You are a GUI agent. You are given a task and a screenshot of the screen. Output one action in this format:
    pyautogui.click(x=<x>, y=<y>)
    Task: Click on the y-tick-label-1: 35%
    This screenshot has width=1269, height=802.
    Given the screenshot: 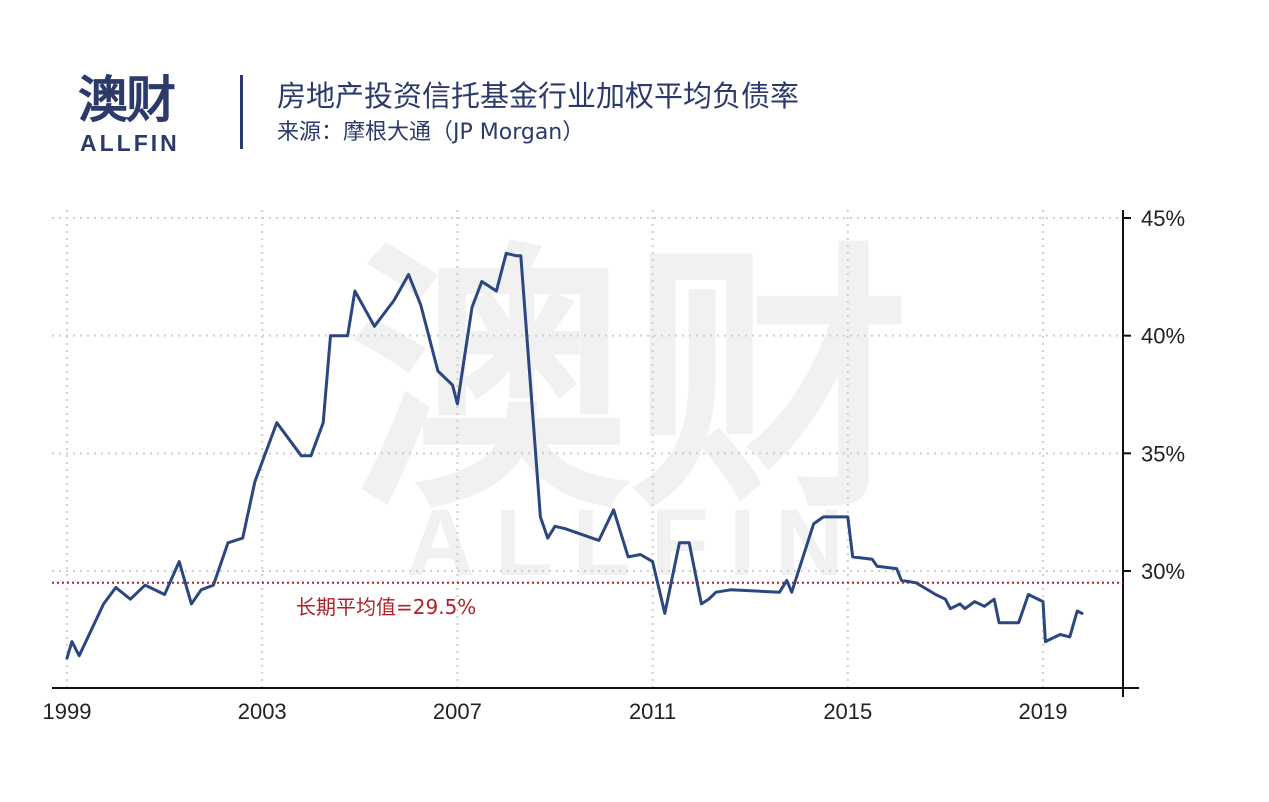 What is the action you would take?
    pyautogui.click(x=1163, y=453)
    